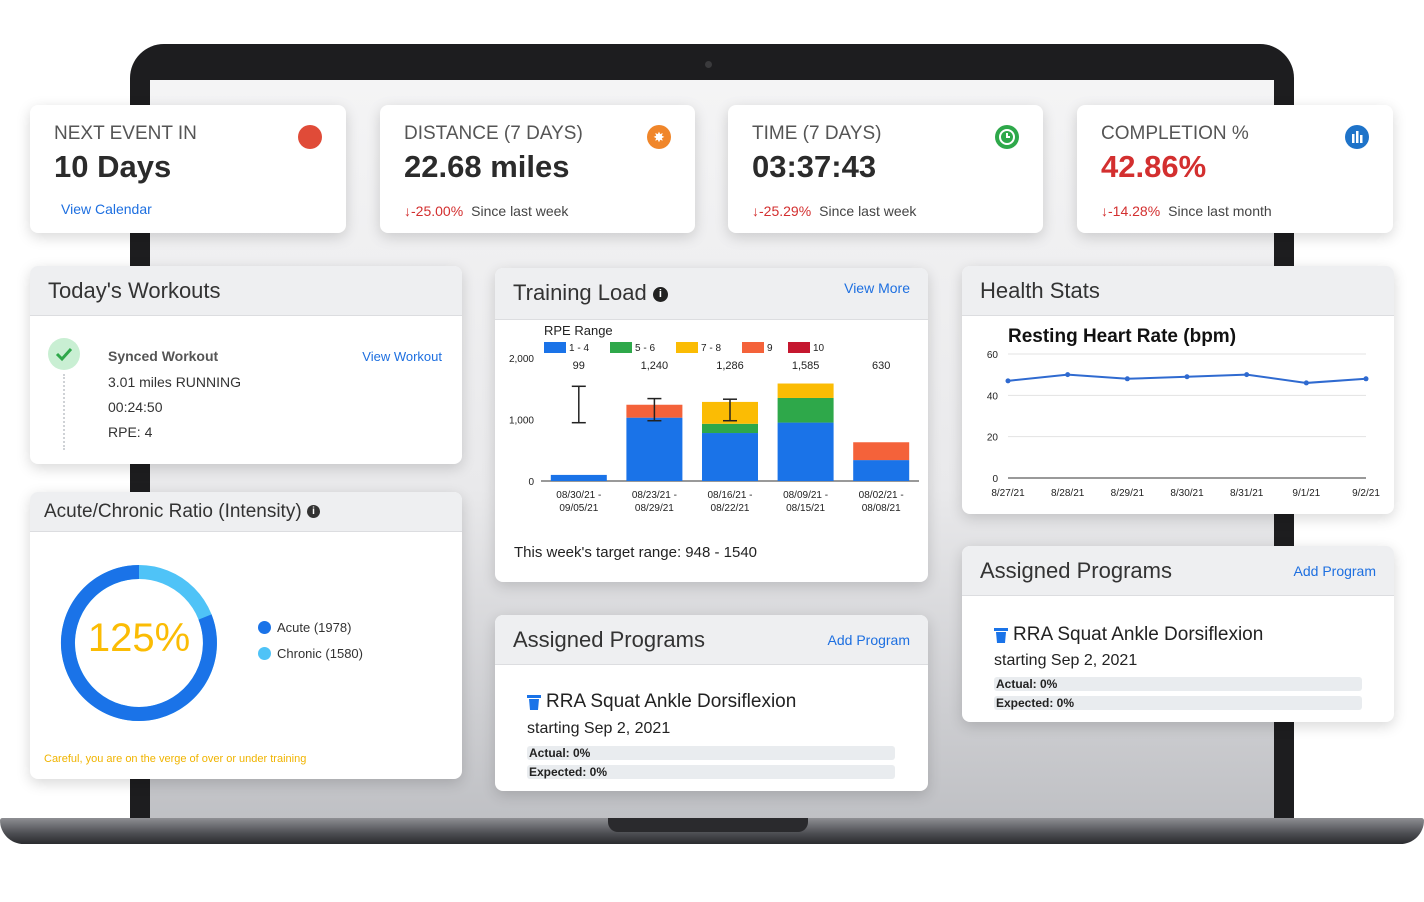 This screenshot has height=902, width=1424. I want to click on total-label: 99, so click(579, 366).